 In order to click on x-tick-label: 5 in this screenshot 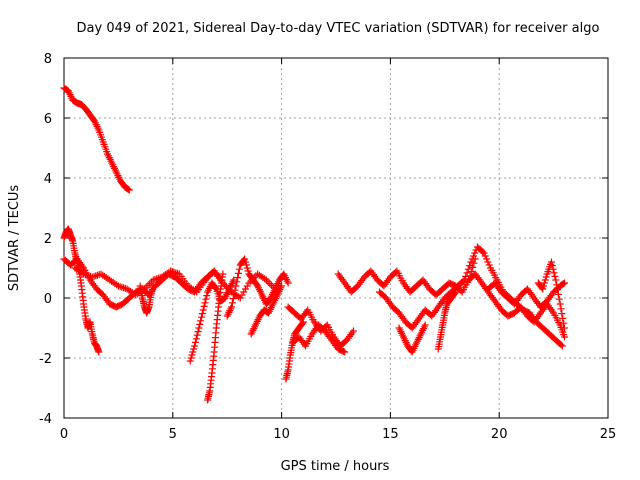, I will do `click(173, 434)`.